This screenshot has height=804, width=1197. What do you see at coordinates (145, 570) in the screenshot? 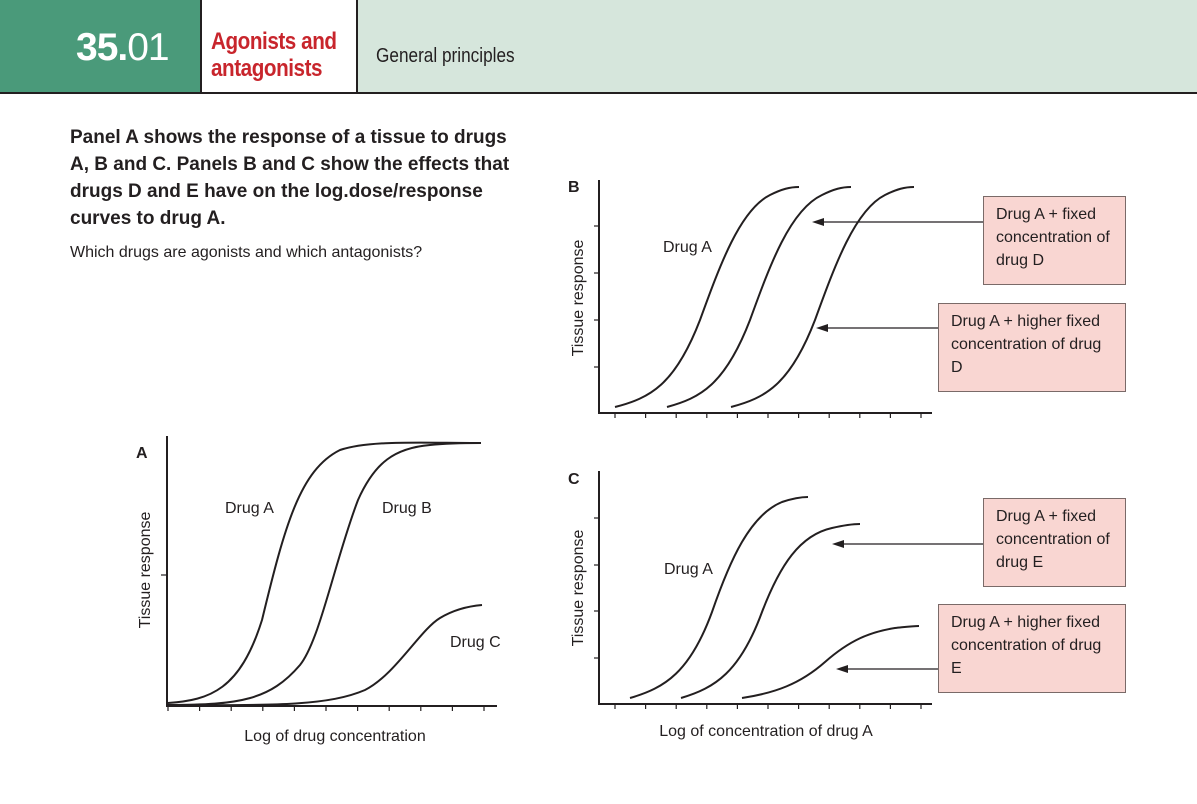
I see `panel-a-ylabel: Tissue response` at bounding box center [145, 570].